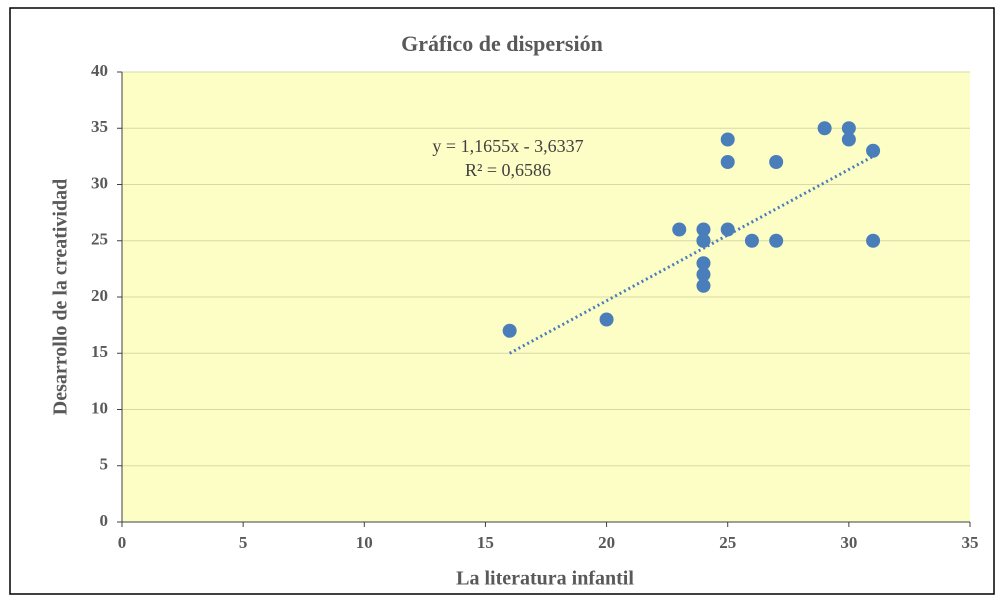  What do you see at coordinates (502, 43) in the screenshot?
I see `chart-title: Gráfico de dispersión` at bounding box center [502, 43].